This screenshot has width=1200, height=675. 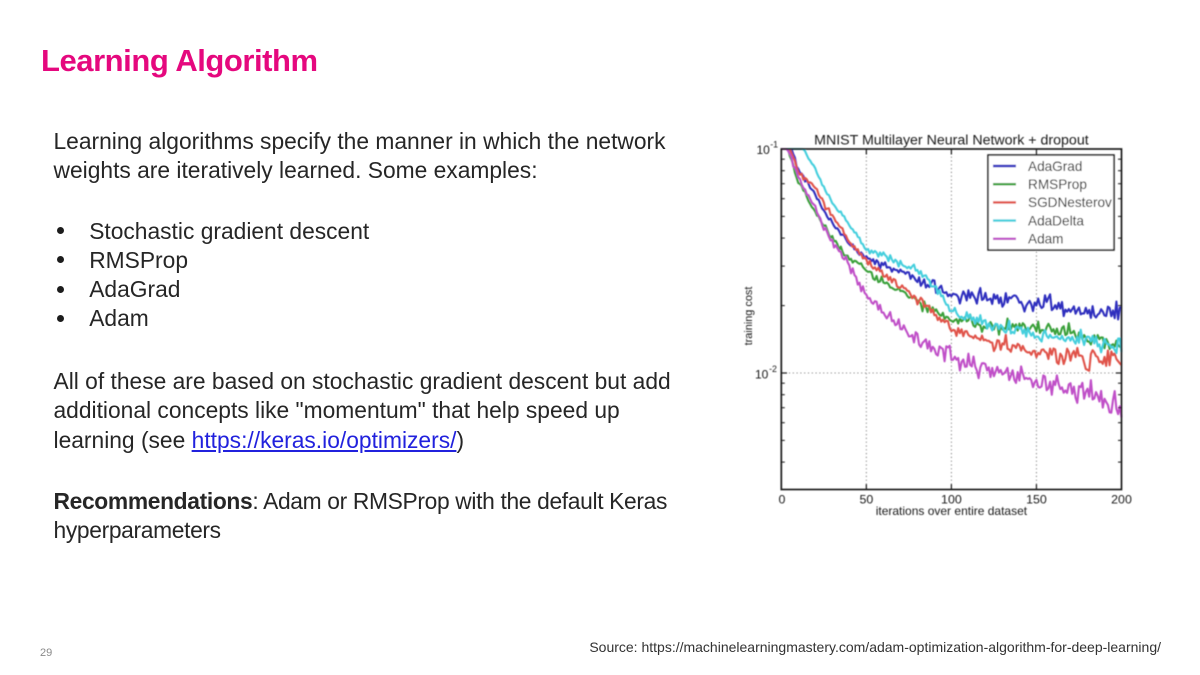 I want to click on svg-text: iterations over entire dataset, so click(x=952, y=511).